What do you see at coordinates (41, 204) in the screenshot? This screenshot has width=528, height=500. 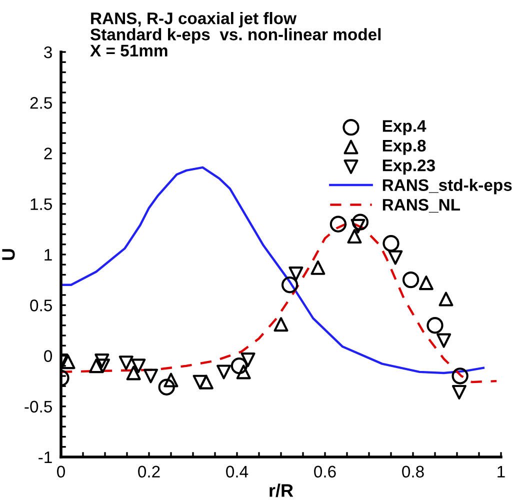 I see `y-tick-label: 1.5` at bounding box center [41, 204].